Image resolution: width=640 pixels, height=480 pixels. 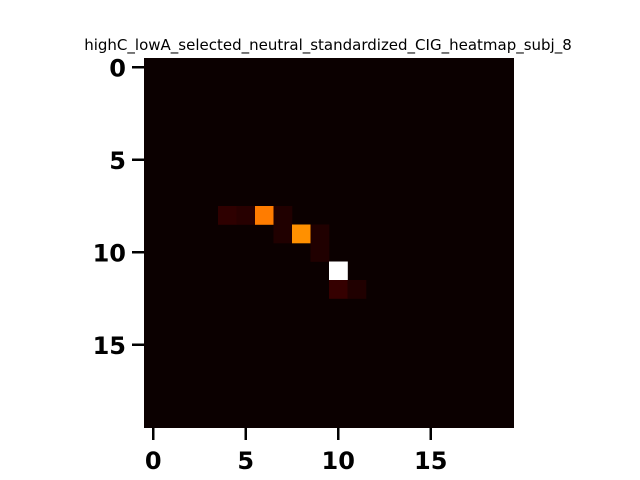 I want to click on x-tick-label-0: 0, so click(x=153, y=461).